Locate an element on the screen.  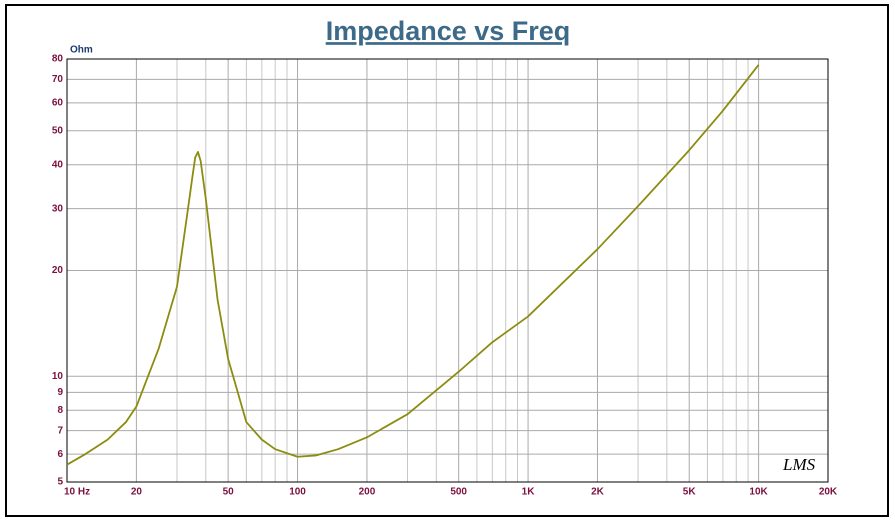
y-axis-label: Ohm is located at coordinates (81, 50).